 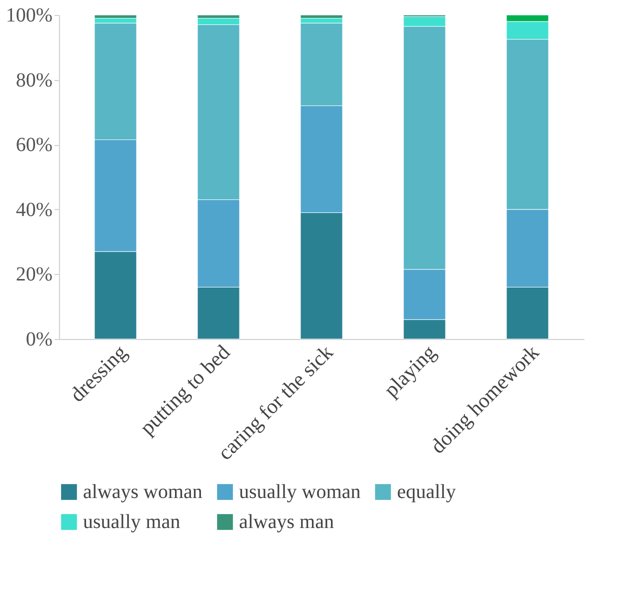 I want to click on y-tick-label: 100%, so click(x=29, y=15).